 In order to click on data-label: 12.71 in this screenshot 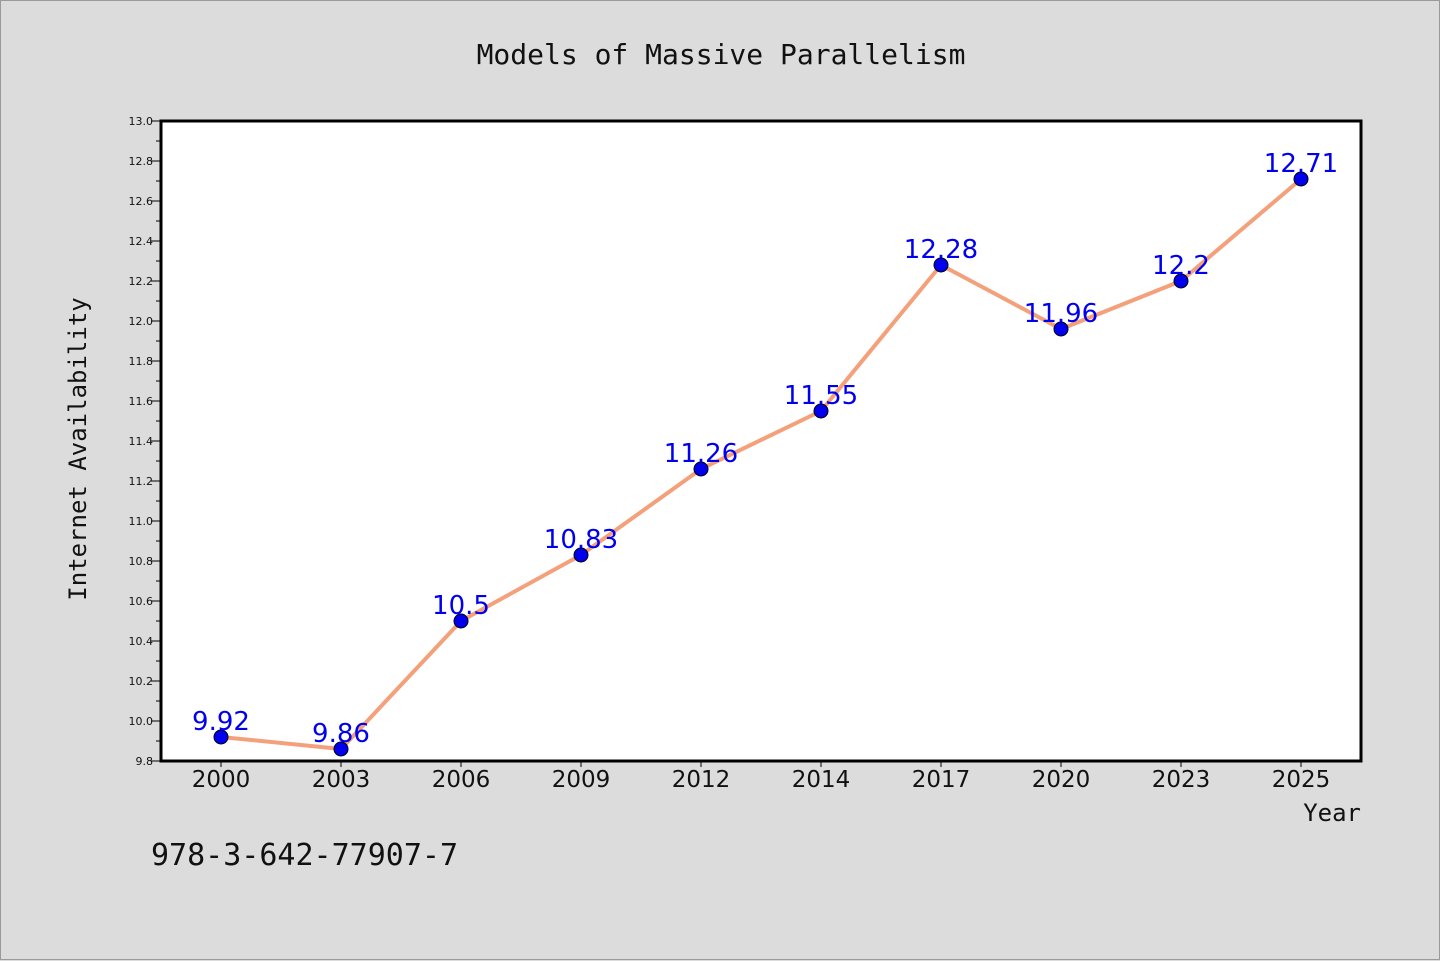, I will do `click(1301, 164)`.